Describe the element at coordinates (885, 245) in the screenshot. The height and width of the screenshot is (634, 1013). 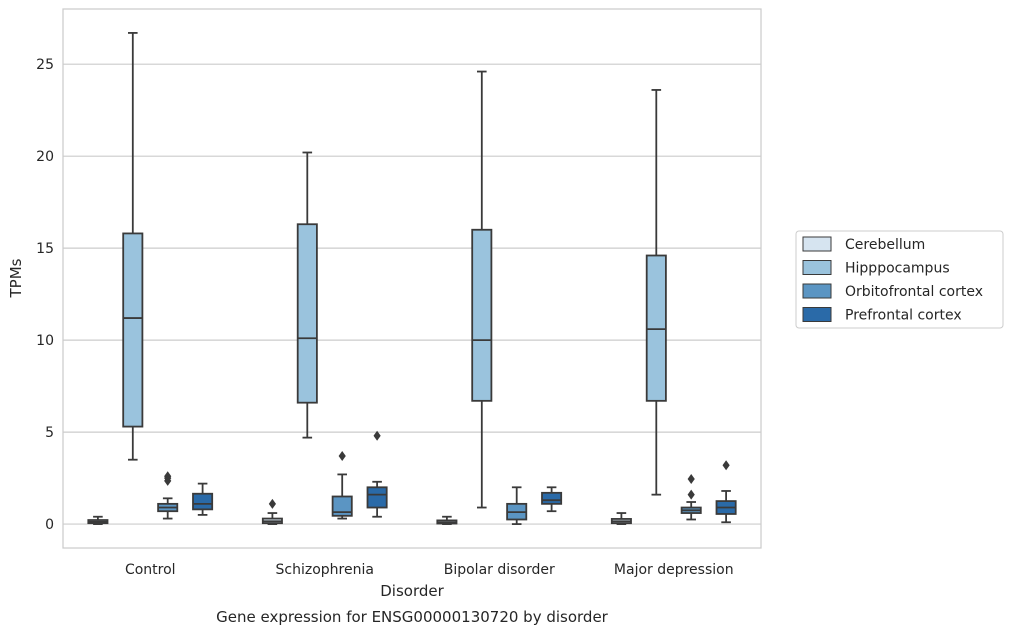
I see `legend-entry-label: Cerebellum` at that location.